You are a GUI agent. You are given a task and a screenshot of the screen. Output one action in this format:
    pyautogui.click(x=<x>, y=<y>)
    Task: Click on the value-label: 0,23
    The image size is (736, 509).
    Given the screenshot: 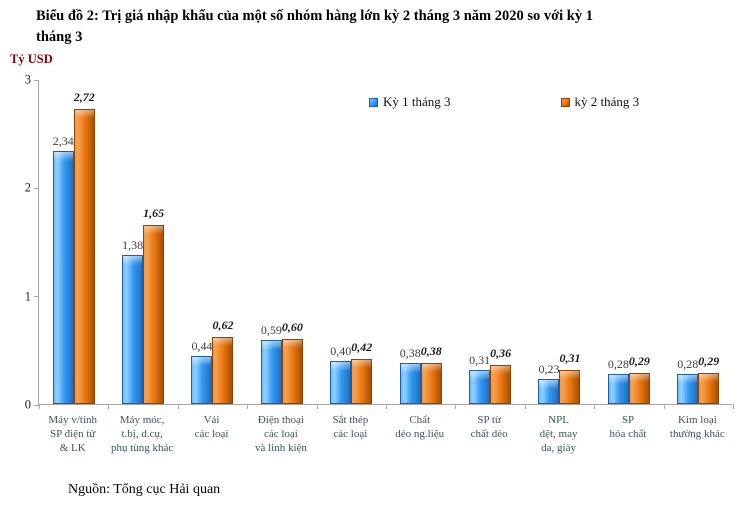 What is the action you would take?
    pyautogui.click(x=549, y=369)
    